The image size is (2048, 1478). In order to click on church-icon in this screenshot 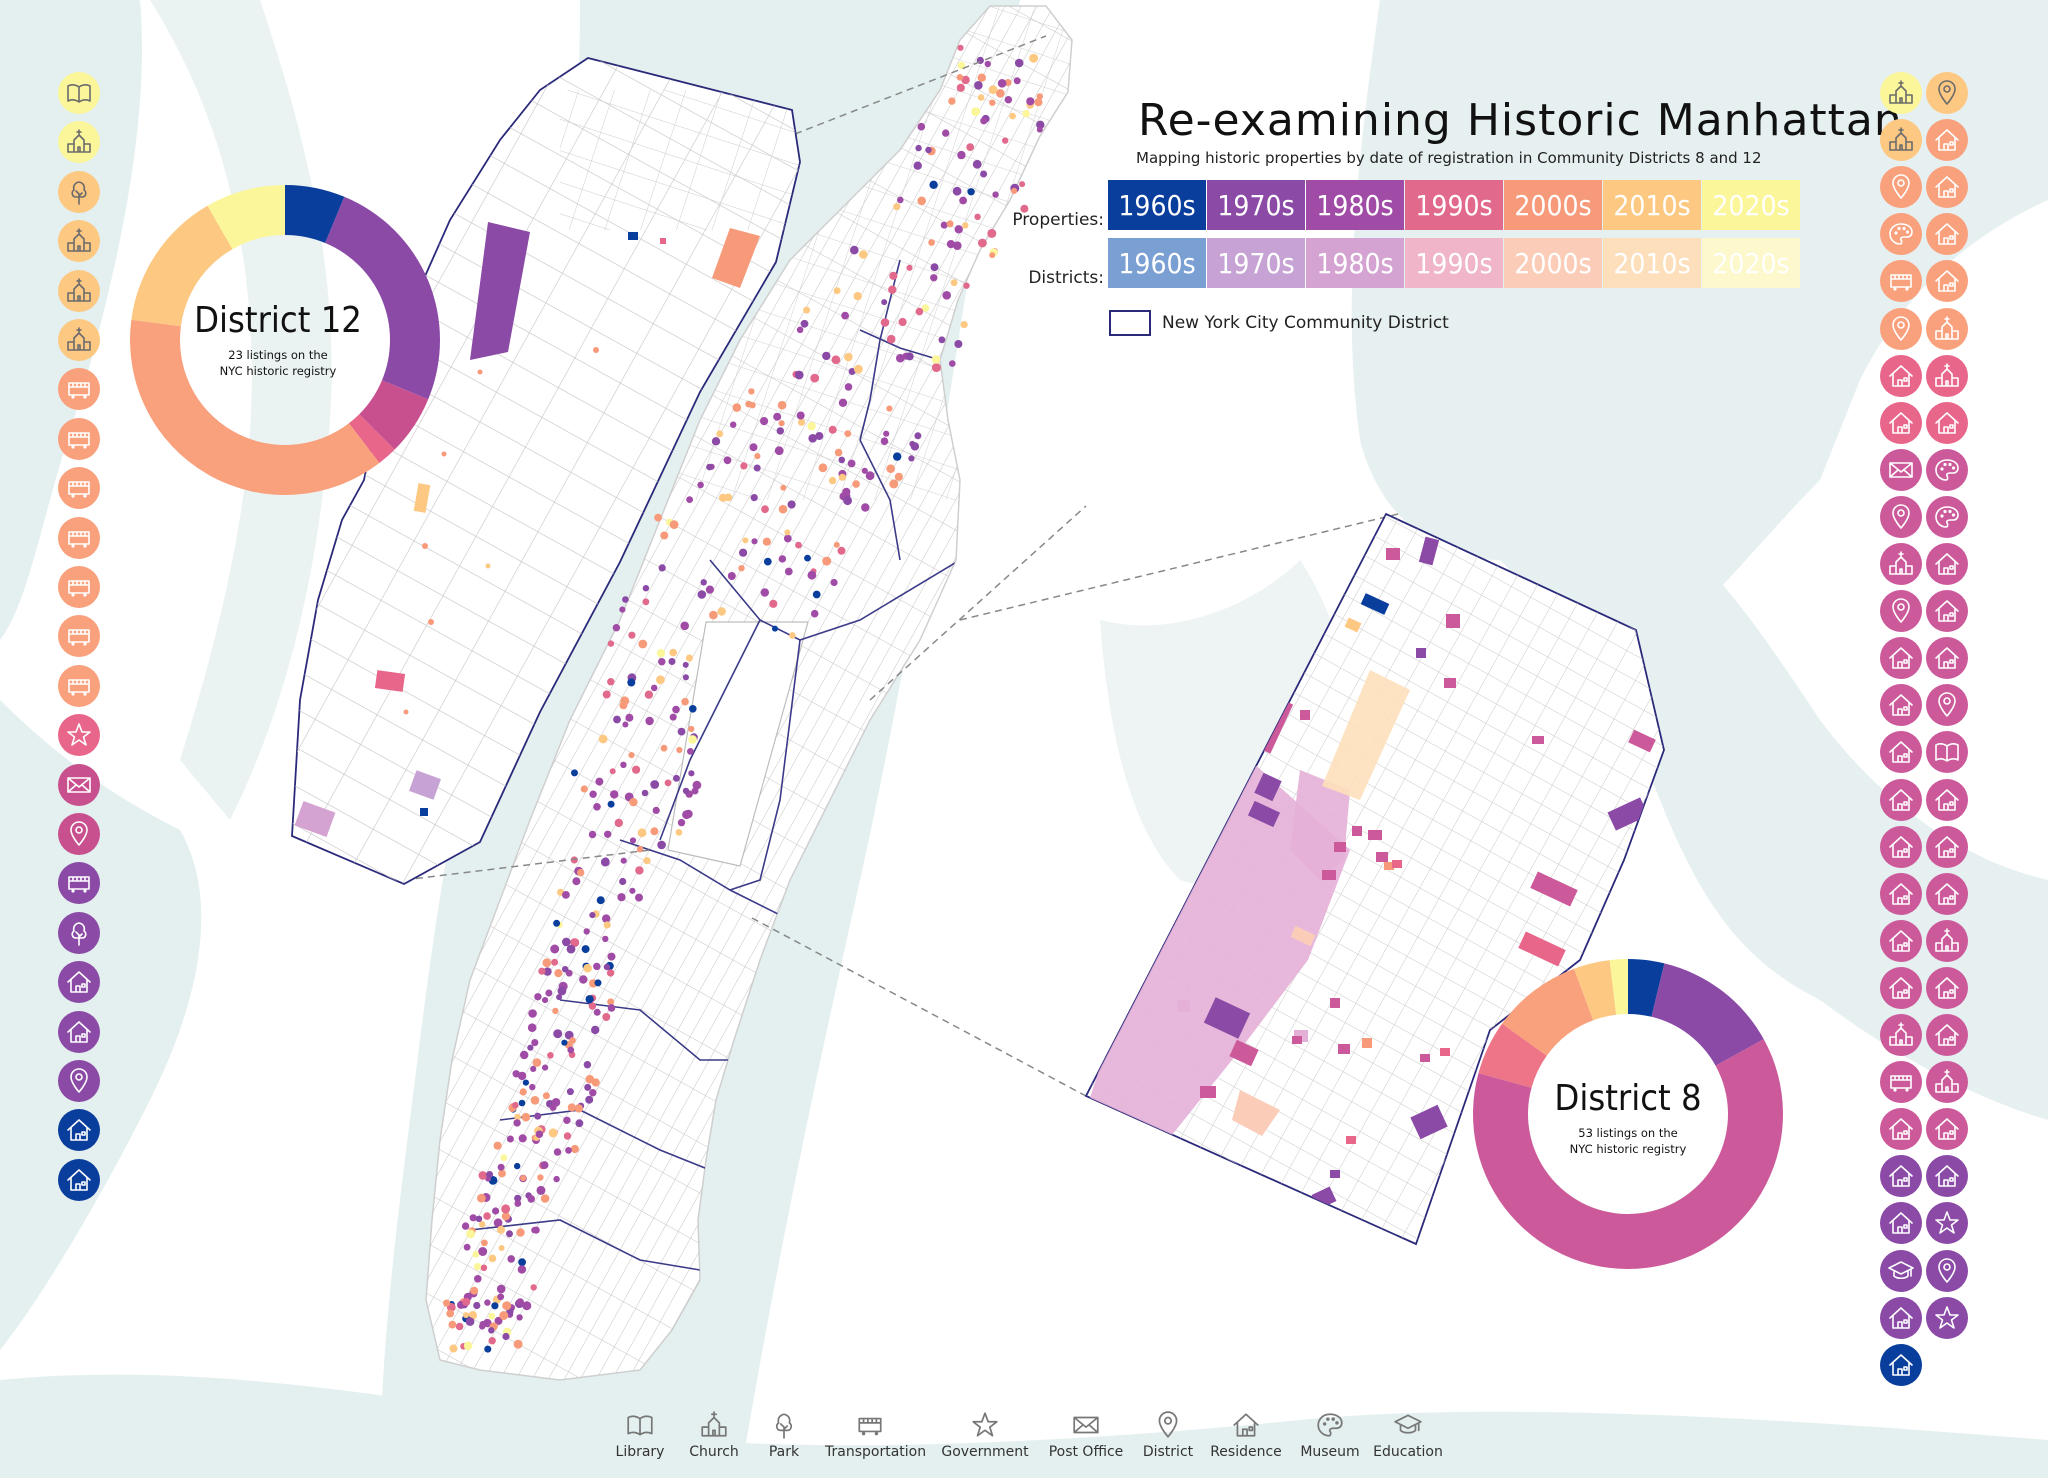, I will do `click(1947, 328)`.